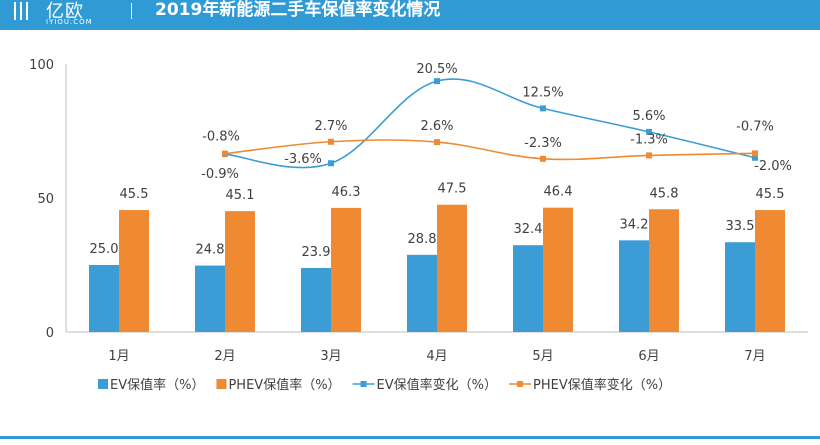  Describe the element at coordinates (542, 92) in the screenshot. I see `ev-change-label: 12.5%` at that location.